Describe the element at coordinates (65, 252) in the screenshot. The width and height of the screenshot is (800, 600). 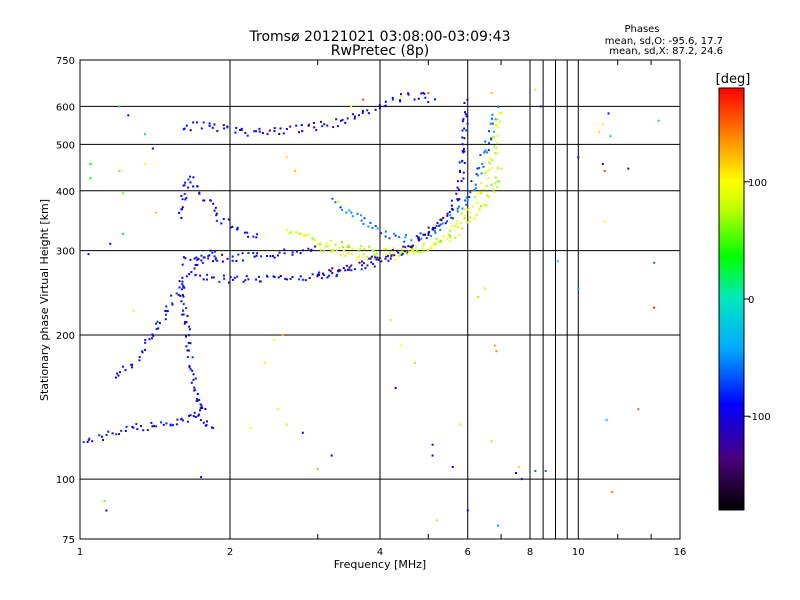
I see `y-tick-label: 300` at that location.